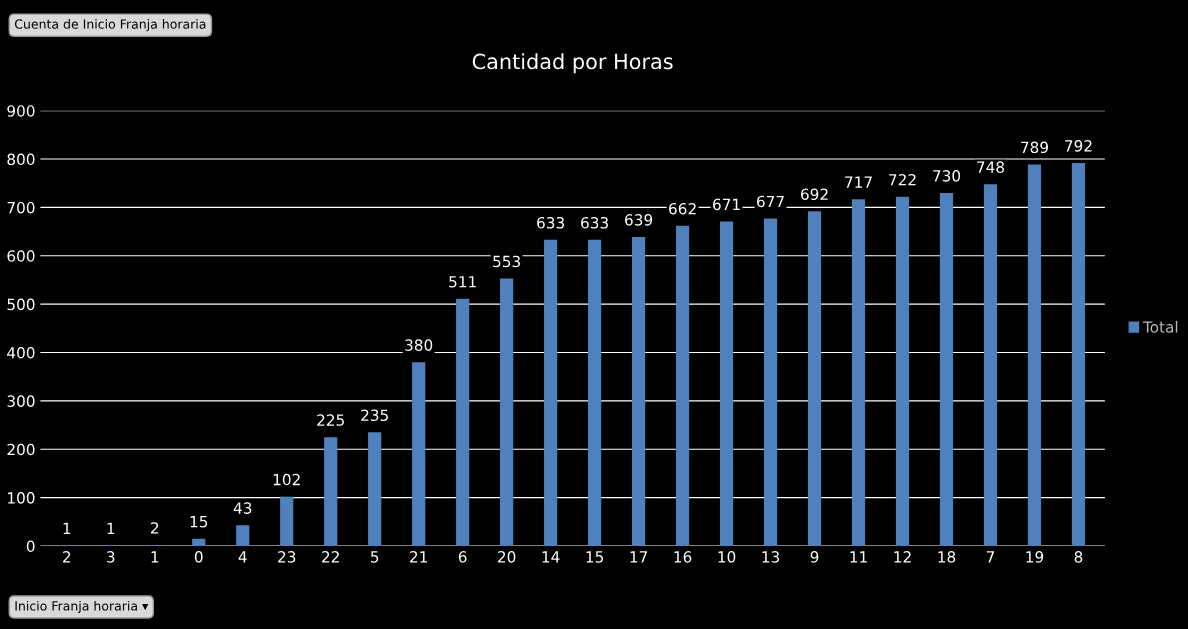 Image resolution: width=1188 pixels, height=629 pixels. I want to click on x-tick-label: 12, so click(902, 557).